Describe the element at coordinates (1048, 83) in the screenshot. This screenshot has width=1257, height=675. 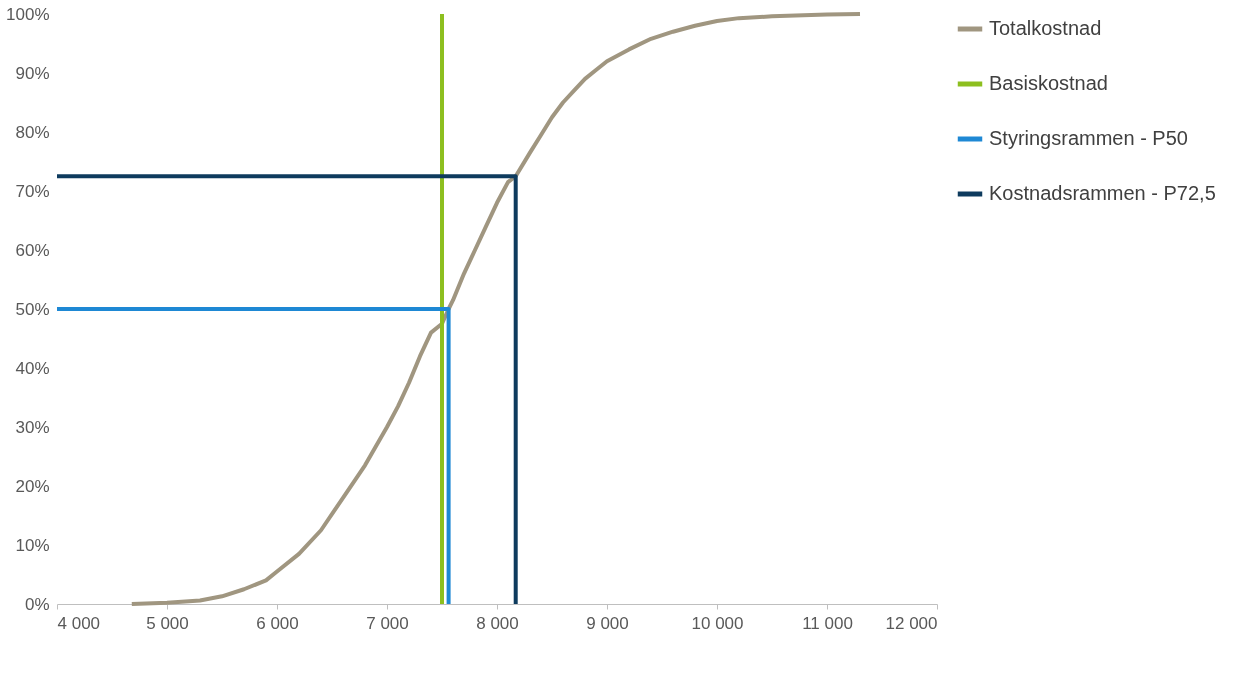
I see `legend-label: Basiskostnad` at that location.